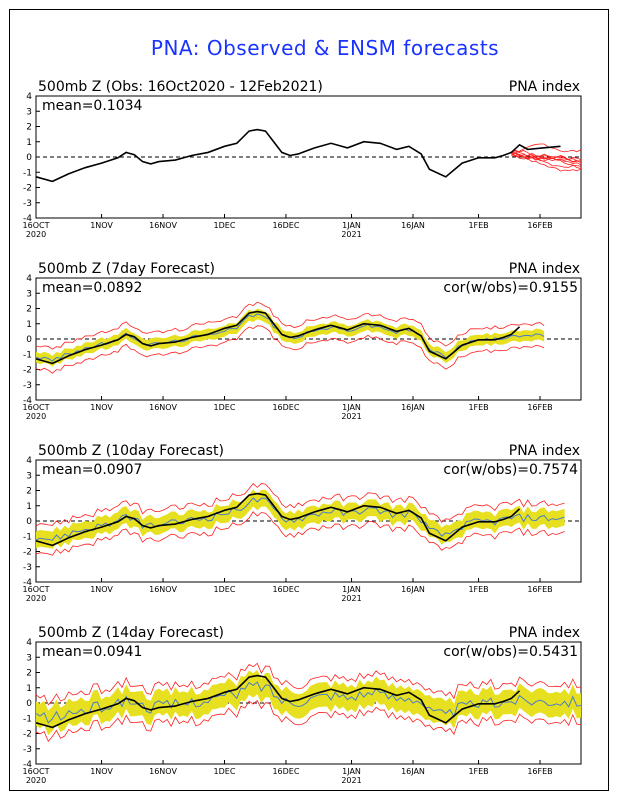  I want to click on ensemble-max-line, so click(300, 505).